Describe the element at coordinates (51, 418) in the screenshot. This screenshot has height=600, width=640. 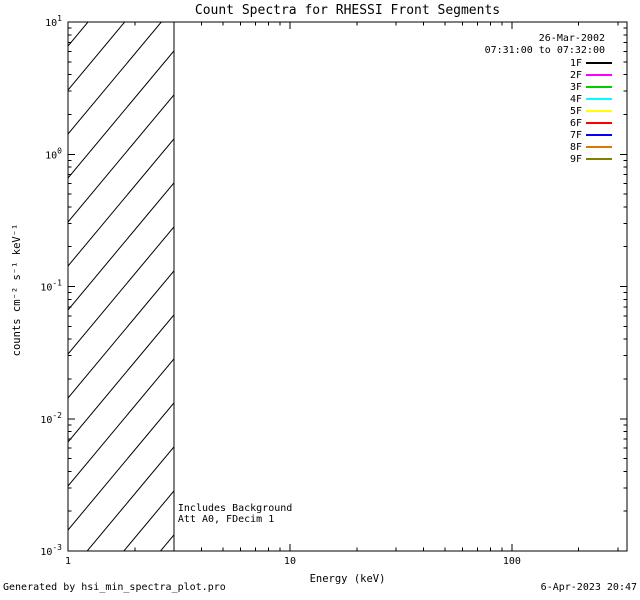
I see `y-tick-label: 10⁻²` at that location.